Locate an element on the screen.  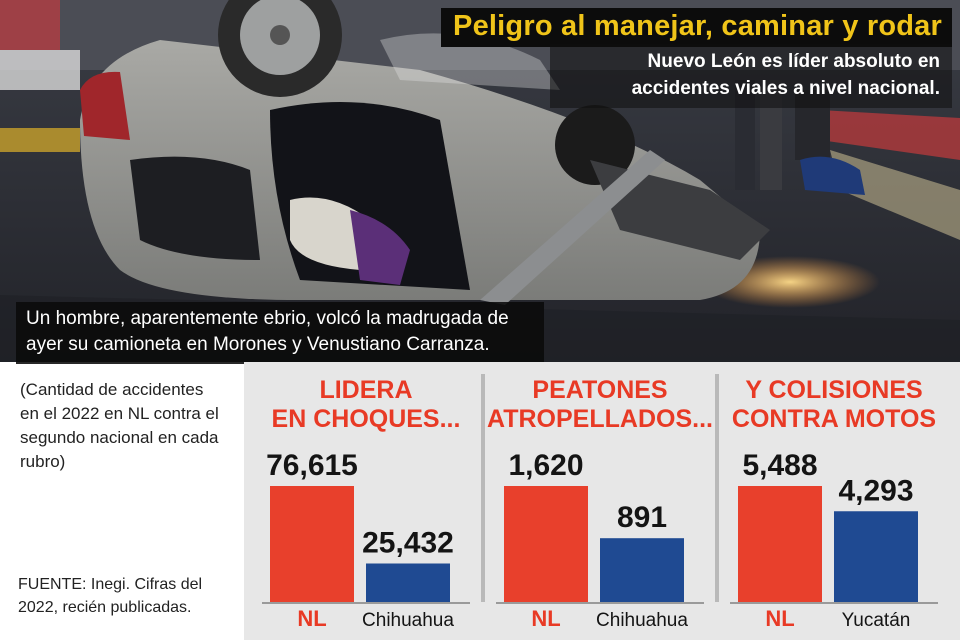
bar-value-label: 25,432 is located at coordinates (408, 542).